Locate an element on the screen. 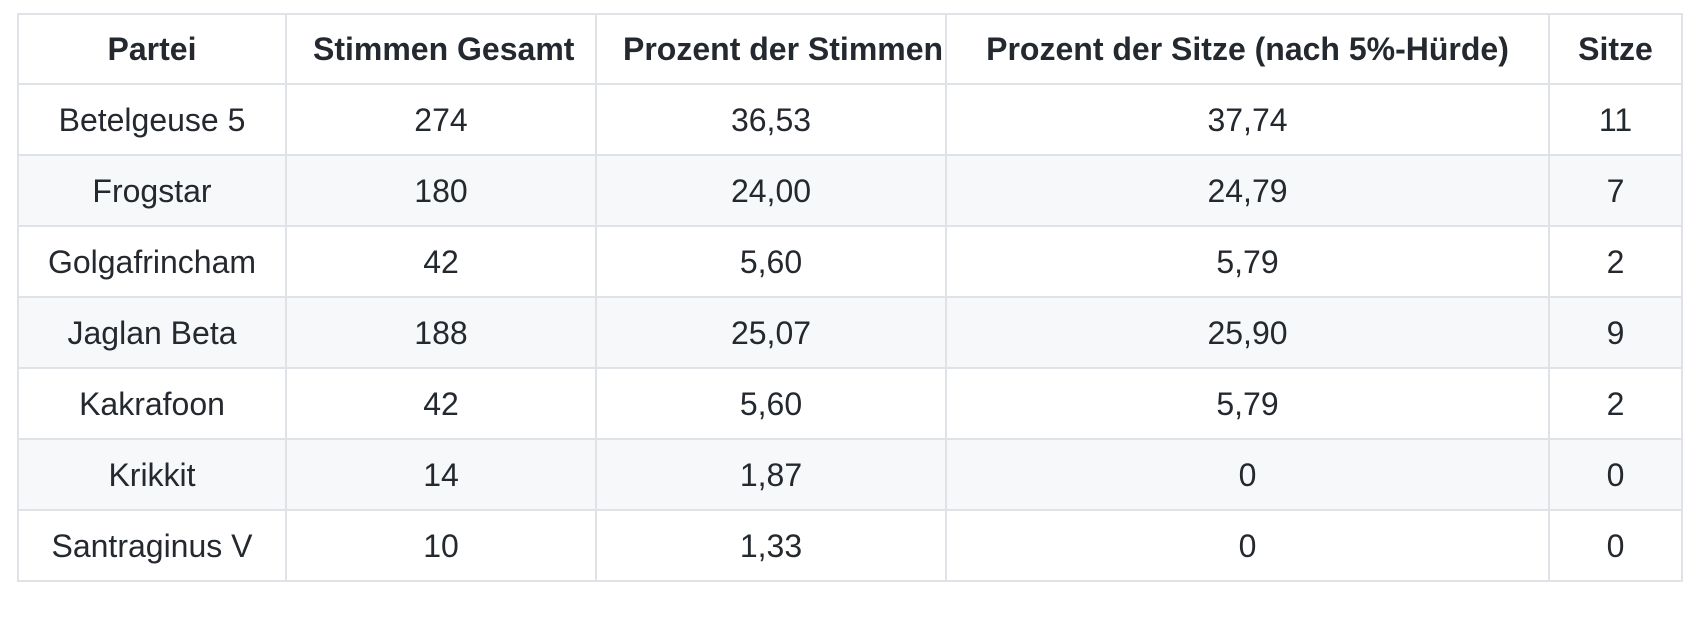  table-cell: 24,79 is located at coordinates (1247, 190).